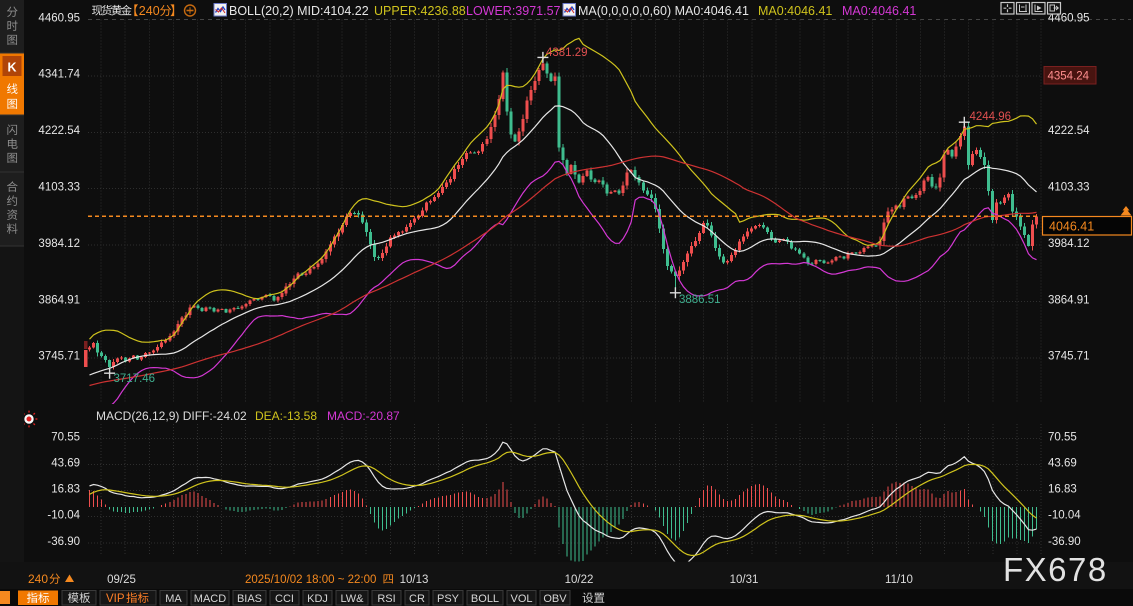 The image size is (1133, 606). What do you see at coordinates (513, 11) in the screenshot?
I see `svg-text: LOWER:3971.57` at bounding box center [513, 11].